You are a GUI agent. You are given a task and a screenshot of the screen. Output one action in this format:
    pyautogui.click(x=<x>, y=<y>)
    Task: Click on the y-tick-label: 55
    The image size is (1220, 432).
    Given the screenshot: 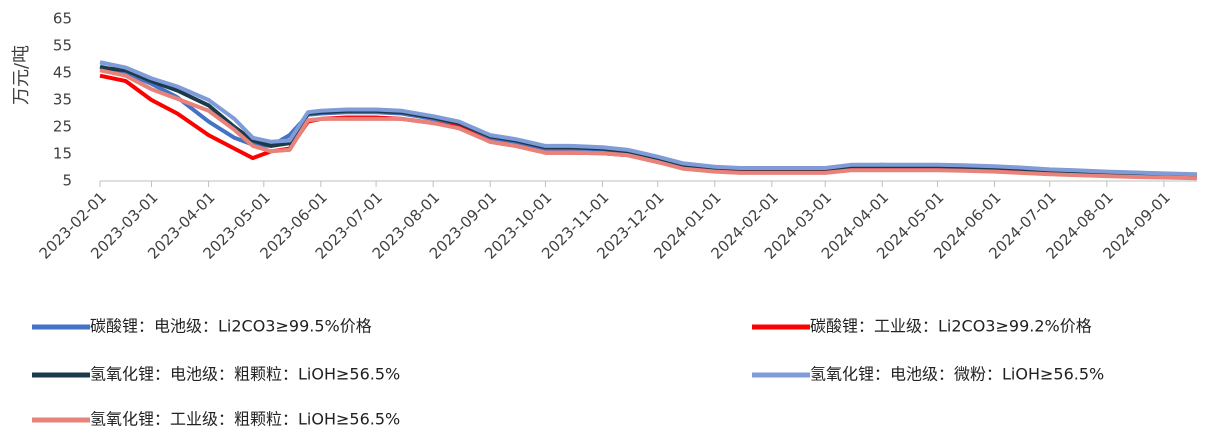 What is the action you would take?
    pyautogui.click(x=62, y=46)
    